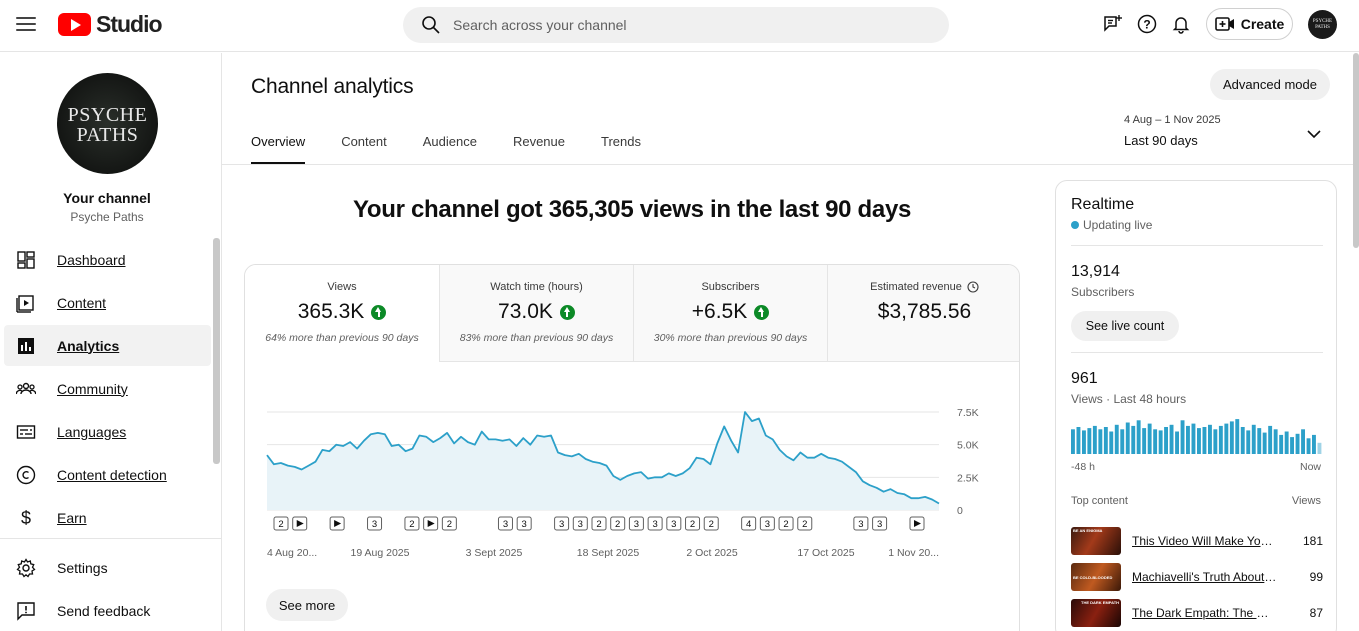  Describe the element at coordinates (107, 474) in the screenshot. I see `sidebar-item-content-detection: Content detection` at that location.